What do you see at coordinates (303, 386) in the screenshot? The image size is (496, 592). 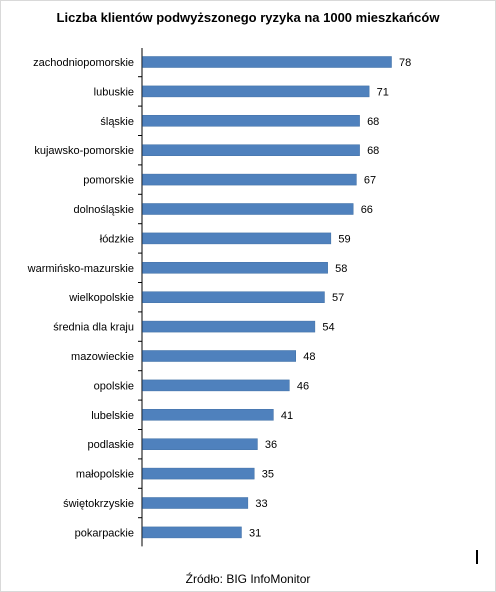 I see `data-label: 46` at bounding box center [303, 386].